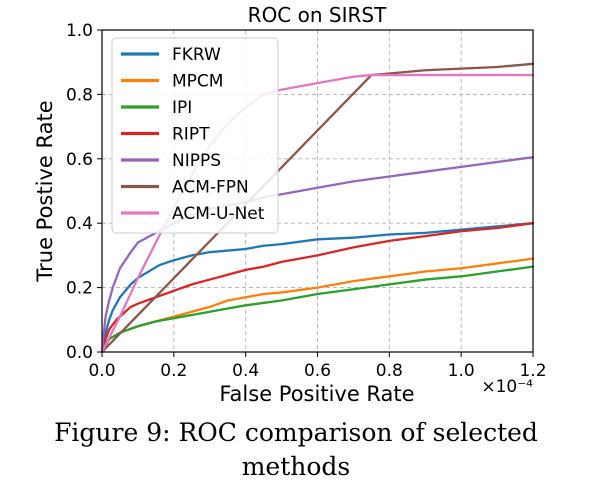 This screenshot has width=592, height=484. I want to click on x-tick-label: 1.0, so click(461, 371).